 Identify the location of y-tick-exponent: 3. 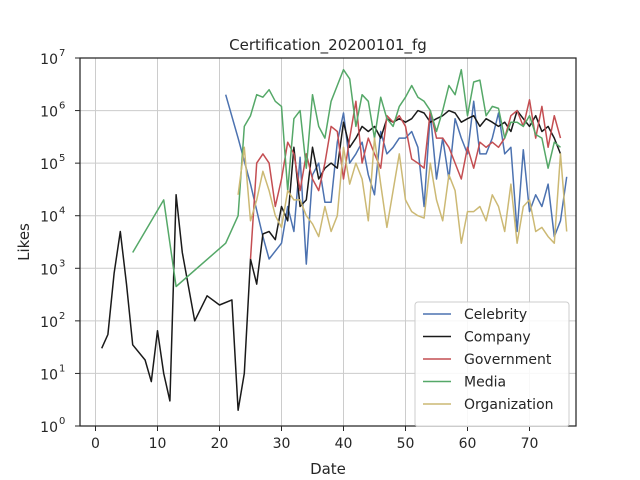
(62, 263).